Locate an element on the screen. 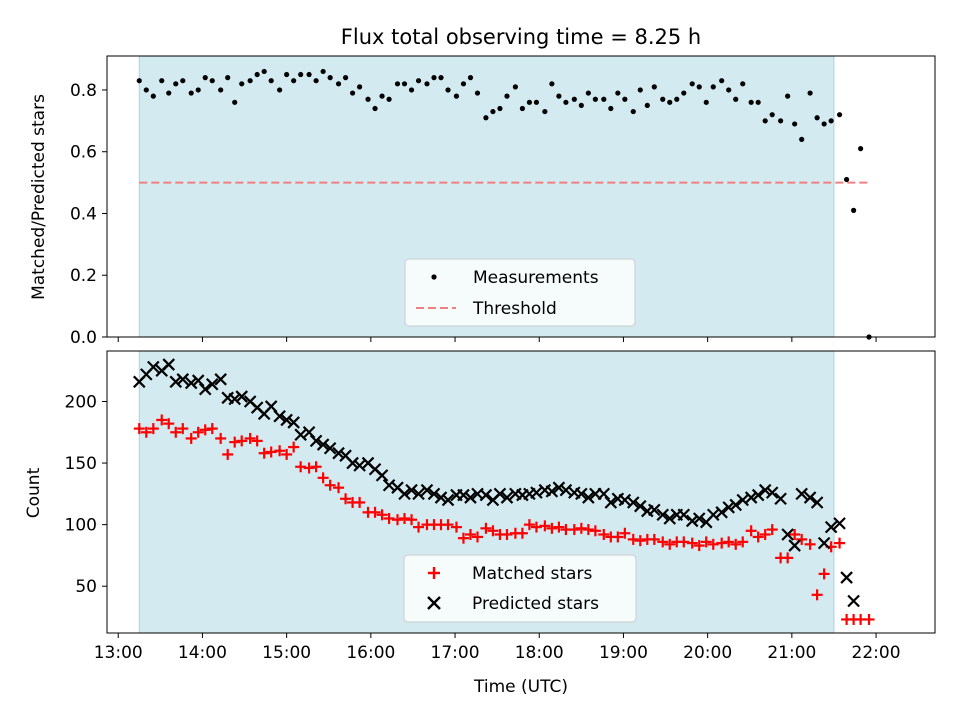 The image size is (960, 720). y-tick-label: 150 is located at coordinates (81, 464).